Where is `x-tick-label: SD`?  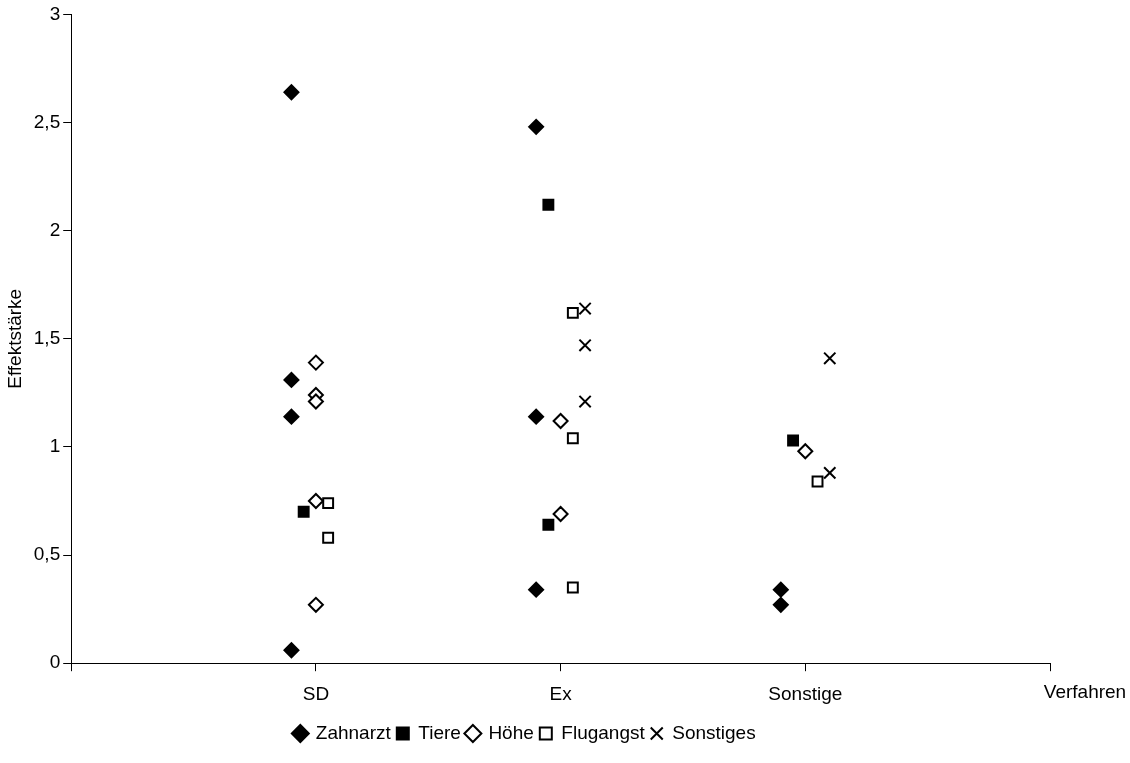 x-tick-label: SD is located at coordinates (316, 693).